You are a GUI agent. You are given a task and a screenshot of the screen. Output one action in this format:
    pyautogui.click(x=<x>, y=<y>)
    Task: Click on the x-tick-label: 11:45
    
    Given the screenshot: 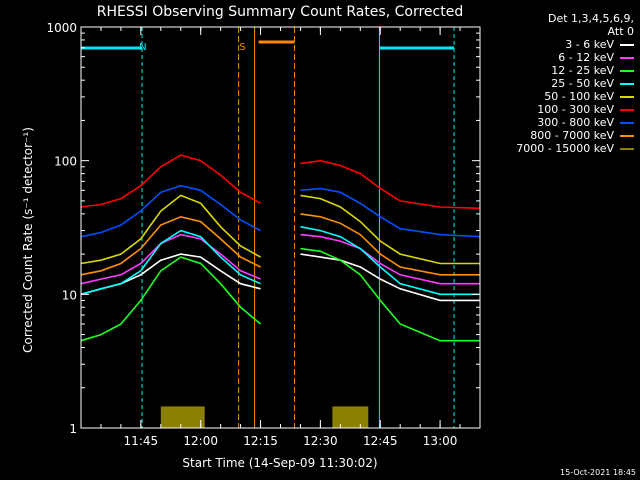 What is the action you would take?
    pyautogui.click(x=141, y=441)
    